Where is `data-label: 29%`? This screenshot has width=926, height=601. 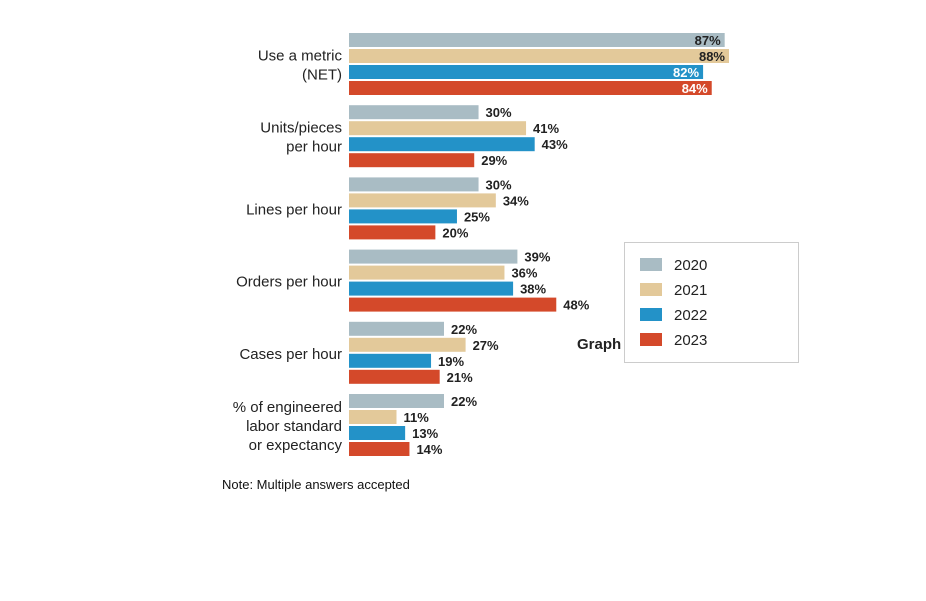
data-label: 29% is located at coordinates (494, 160).